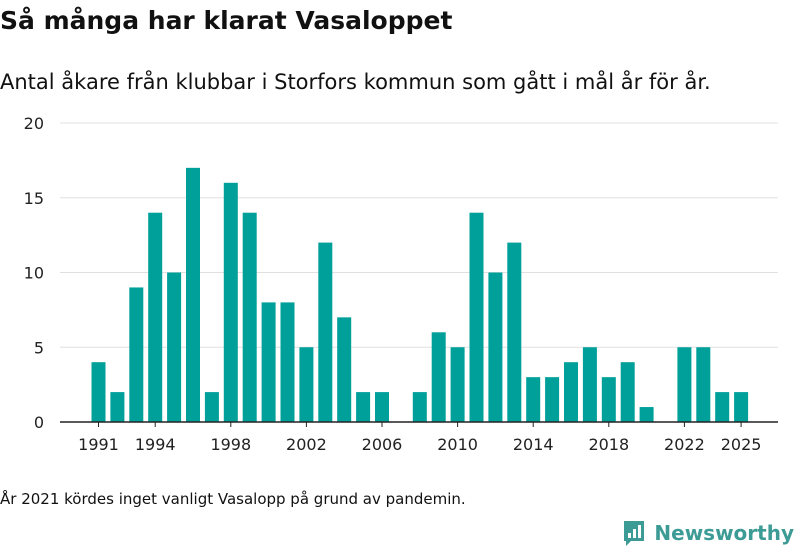 The width and height of the screenshot is (800, 550). I want to click on x-tick-label: 1991, so click(98, 444).